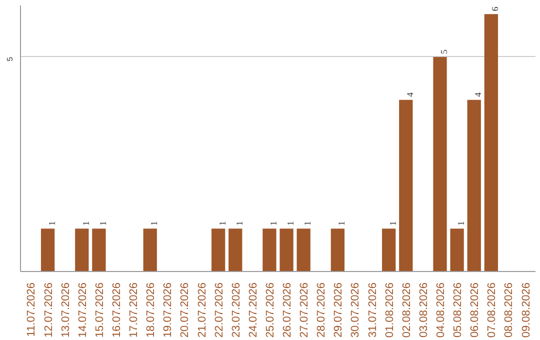  What do you see at coordinates (390, 310) in the screenshot?
I see `x-tick-label: 01.08.2026` at bounding box center [390, 310].